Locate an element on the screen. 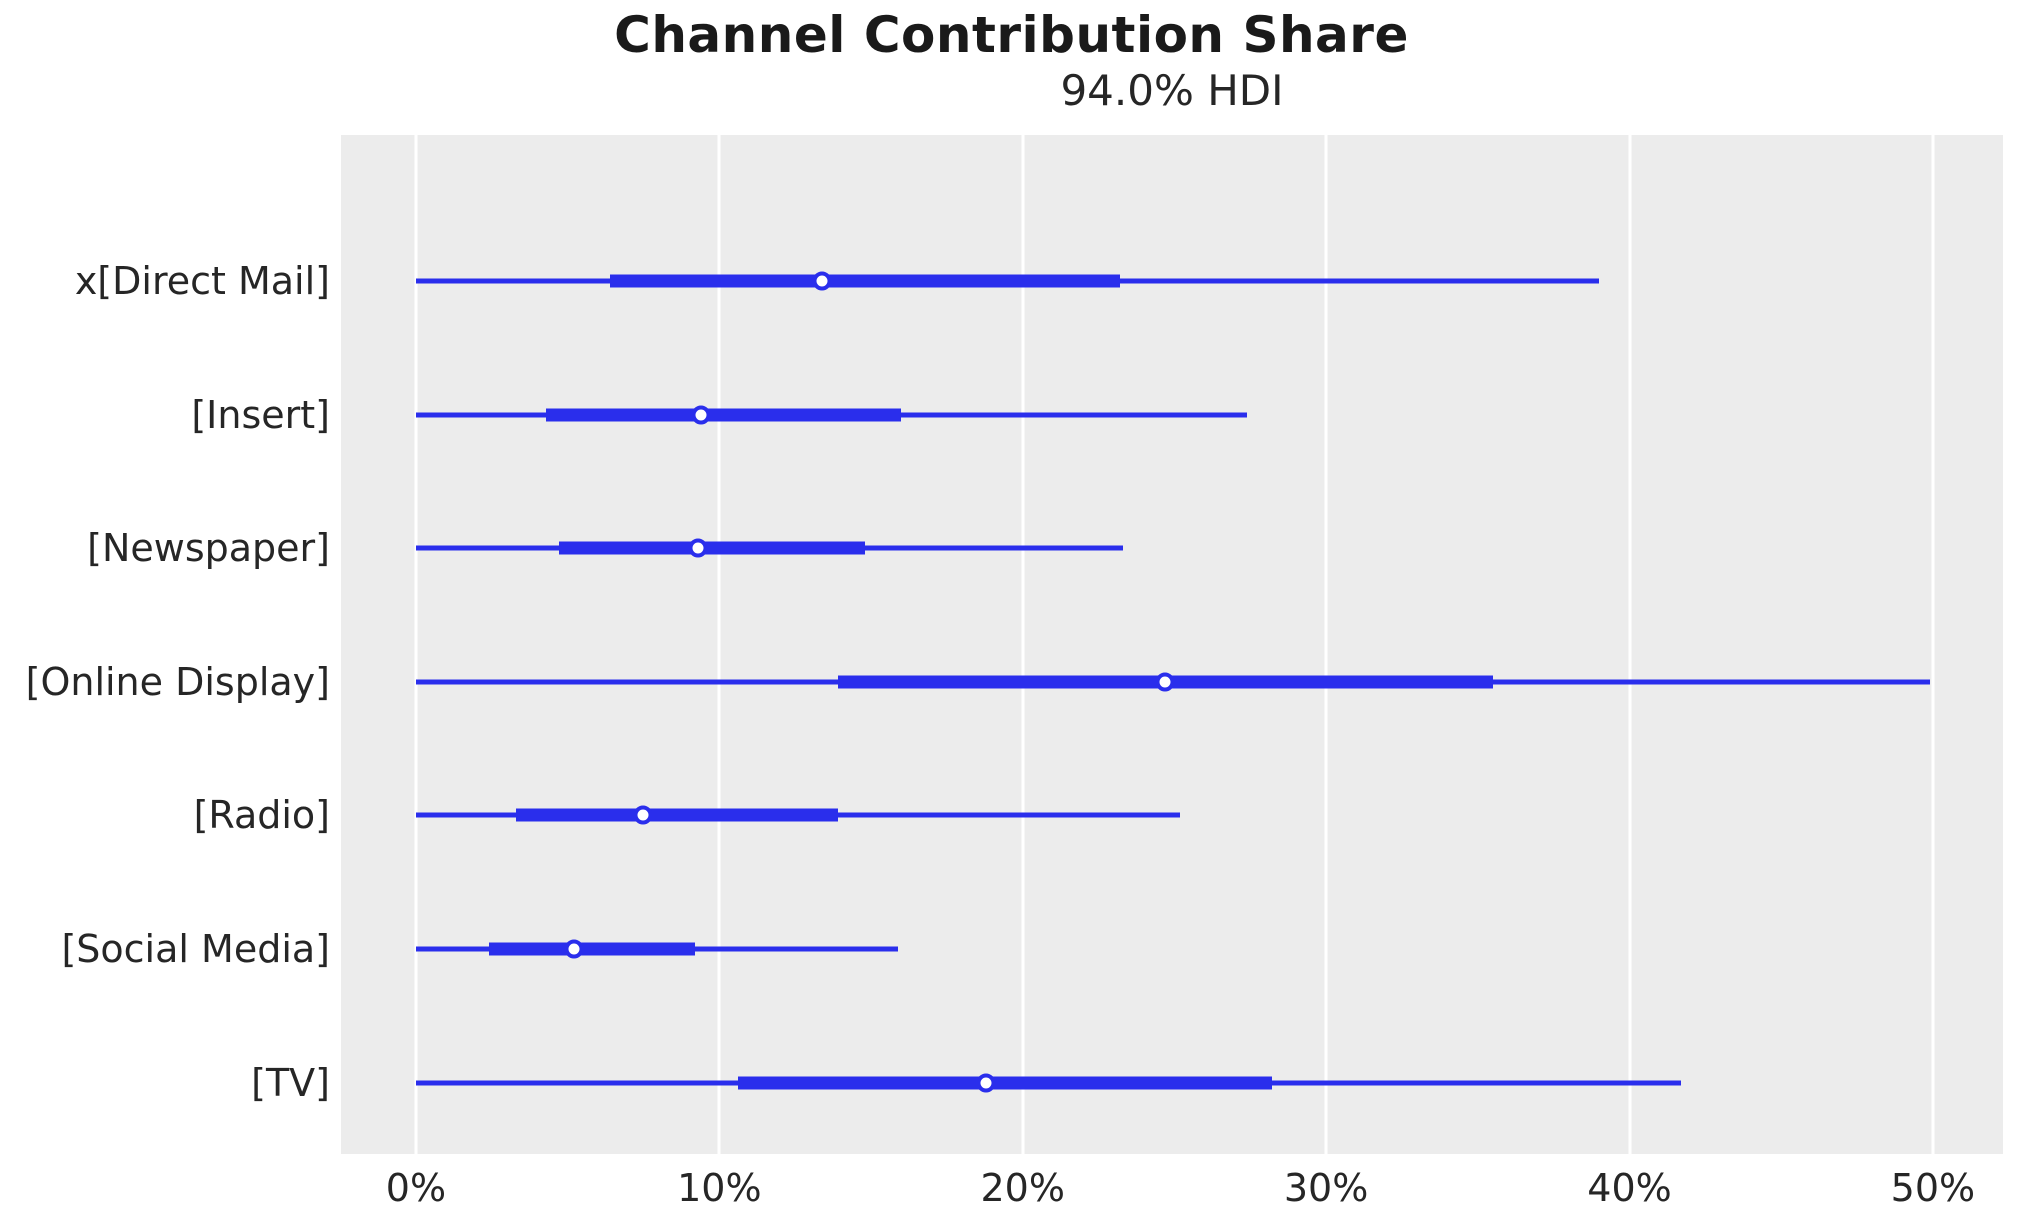 The width and height of the screenshot is (2023, 1223). x-axis-tick-label: 50% is located at coordinates (1933, 1188).